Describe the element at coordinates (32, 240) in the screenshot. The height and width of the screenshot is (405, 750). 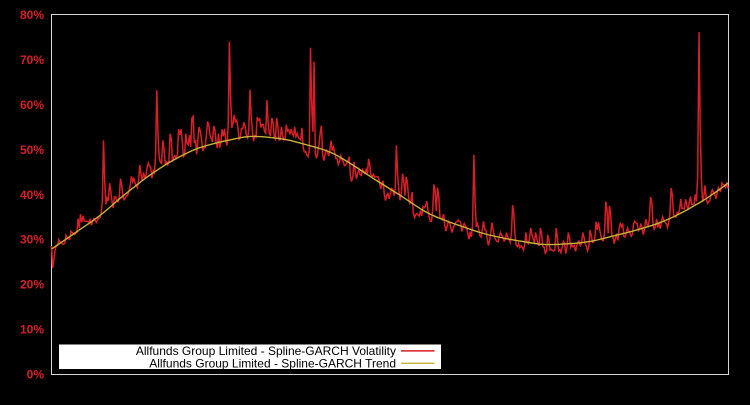
I see `svg-text: 30%` at that location.